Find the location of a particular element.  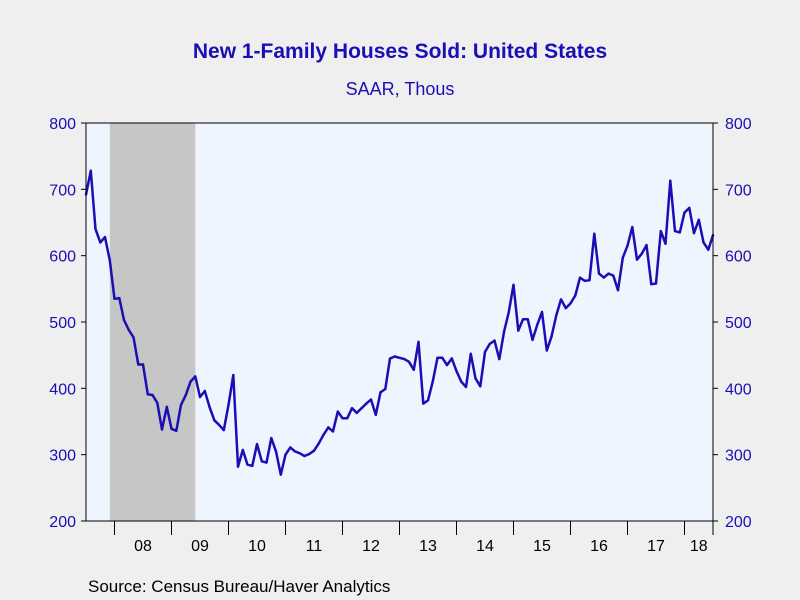

y-tick-label-right: 400 is located at coordinates (738, 389).